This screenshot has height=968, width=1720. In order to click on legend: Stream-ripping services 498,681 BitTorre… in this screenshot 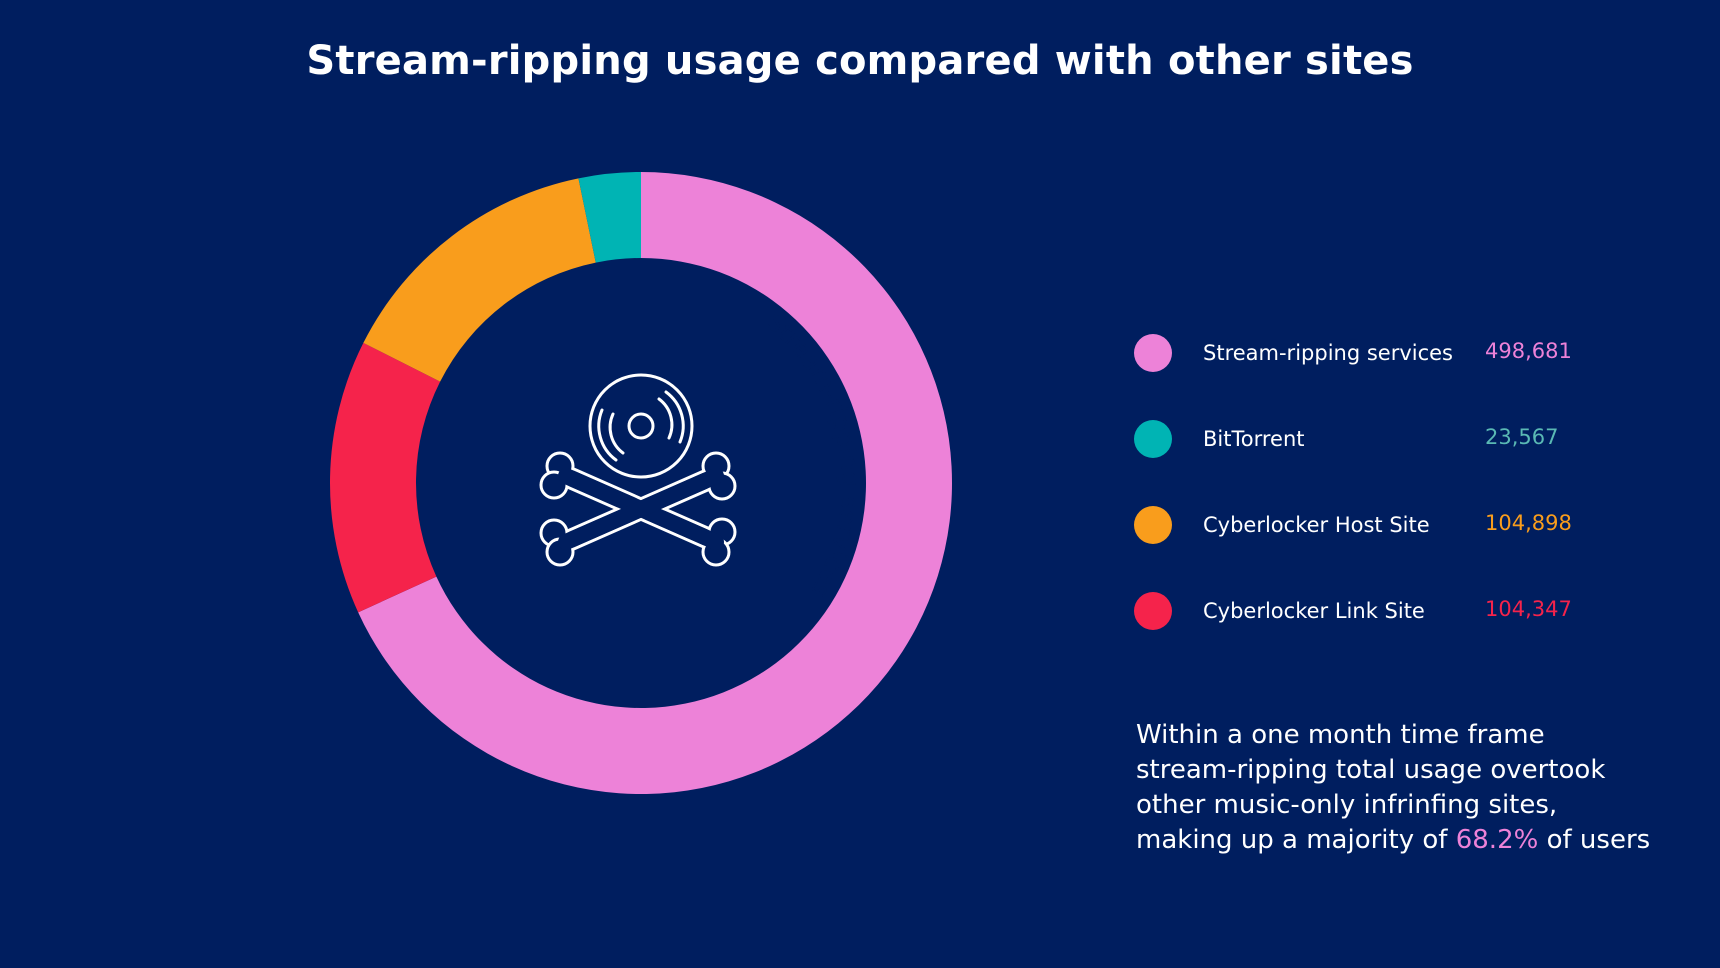, I will do `click(1374, 504)`.